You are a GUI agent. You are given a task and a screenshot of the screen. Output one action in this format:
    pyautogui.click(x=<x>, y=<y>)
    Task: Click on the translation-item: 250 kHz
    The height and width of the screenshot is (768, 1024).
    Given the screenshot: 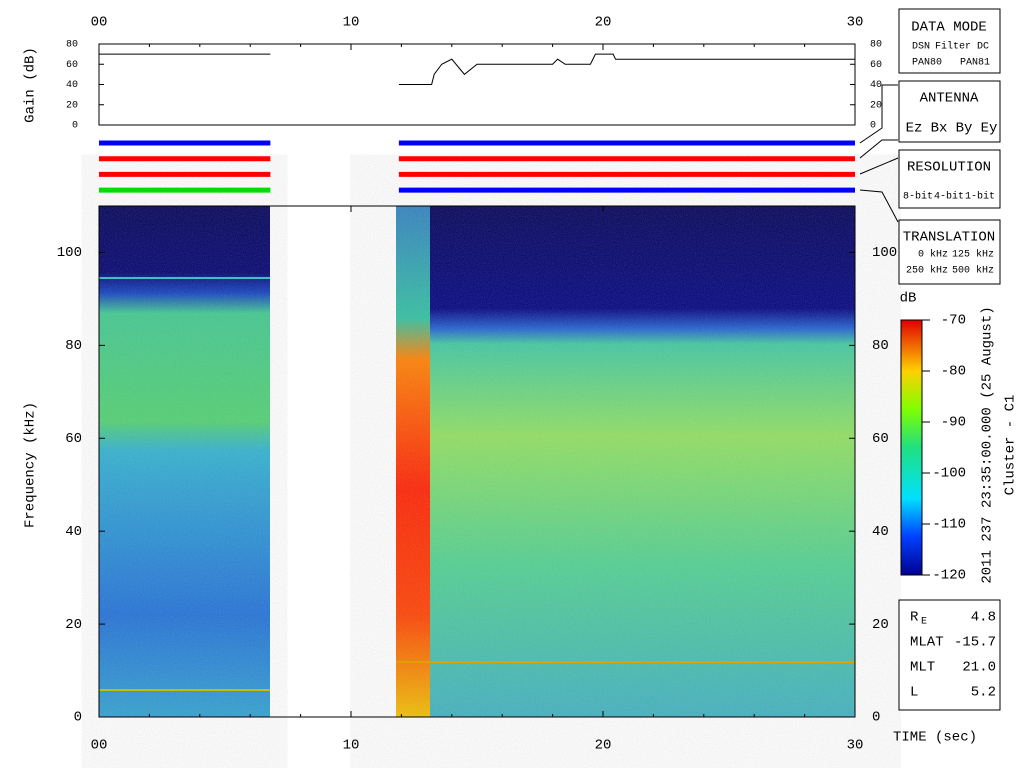 What is the action you would take?
    pyautogui.click(x=927, y=271)
    